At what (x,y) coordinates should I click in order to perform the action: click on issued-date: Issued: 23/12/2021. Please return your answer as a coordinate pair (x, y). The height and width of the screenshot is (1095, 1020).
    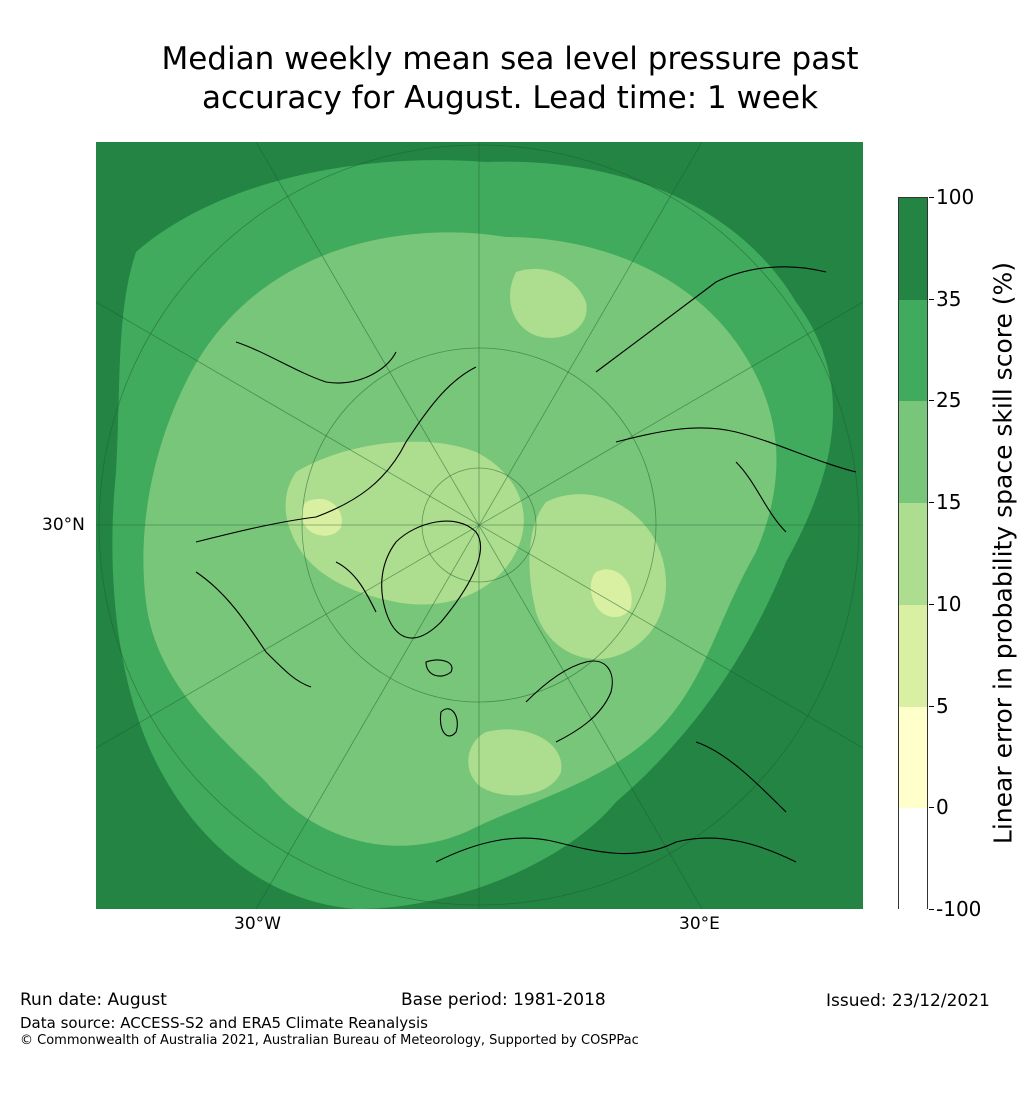
    Looking at the image, I should click on (908, 1001).